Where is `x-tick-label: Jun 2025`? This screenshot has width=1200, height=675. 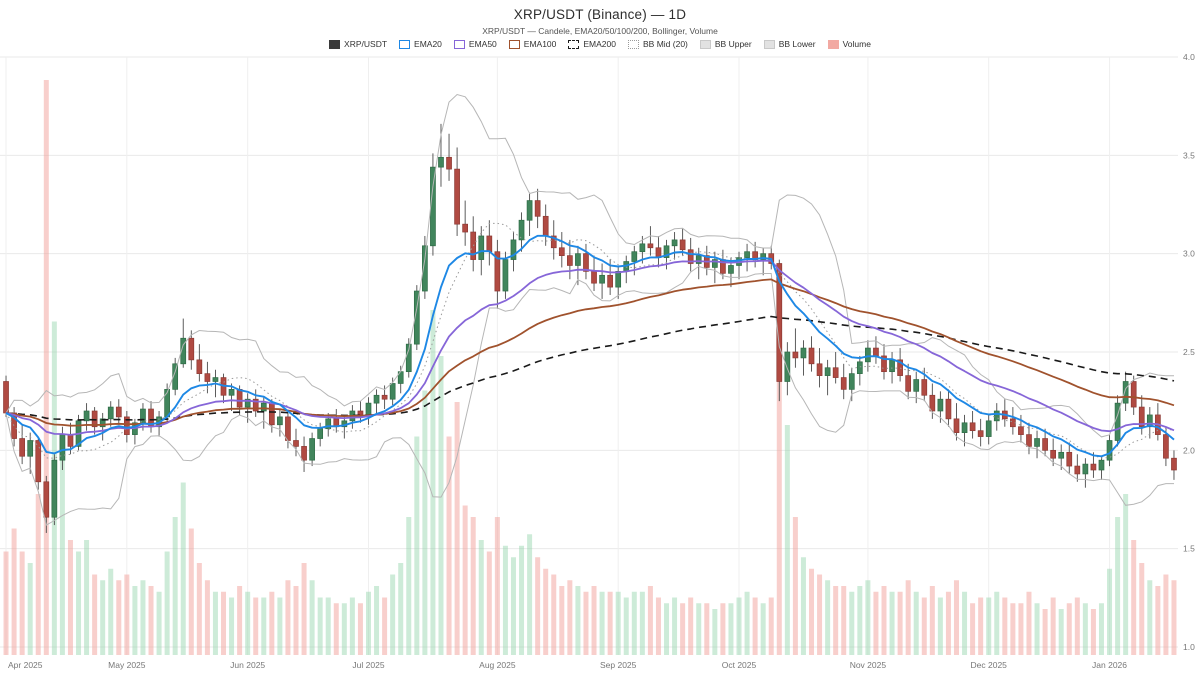 x-tick-label: Jun 2025 is located at coordinates (247, 665).